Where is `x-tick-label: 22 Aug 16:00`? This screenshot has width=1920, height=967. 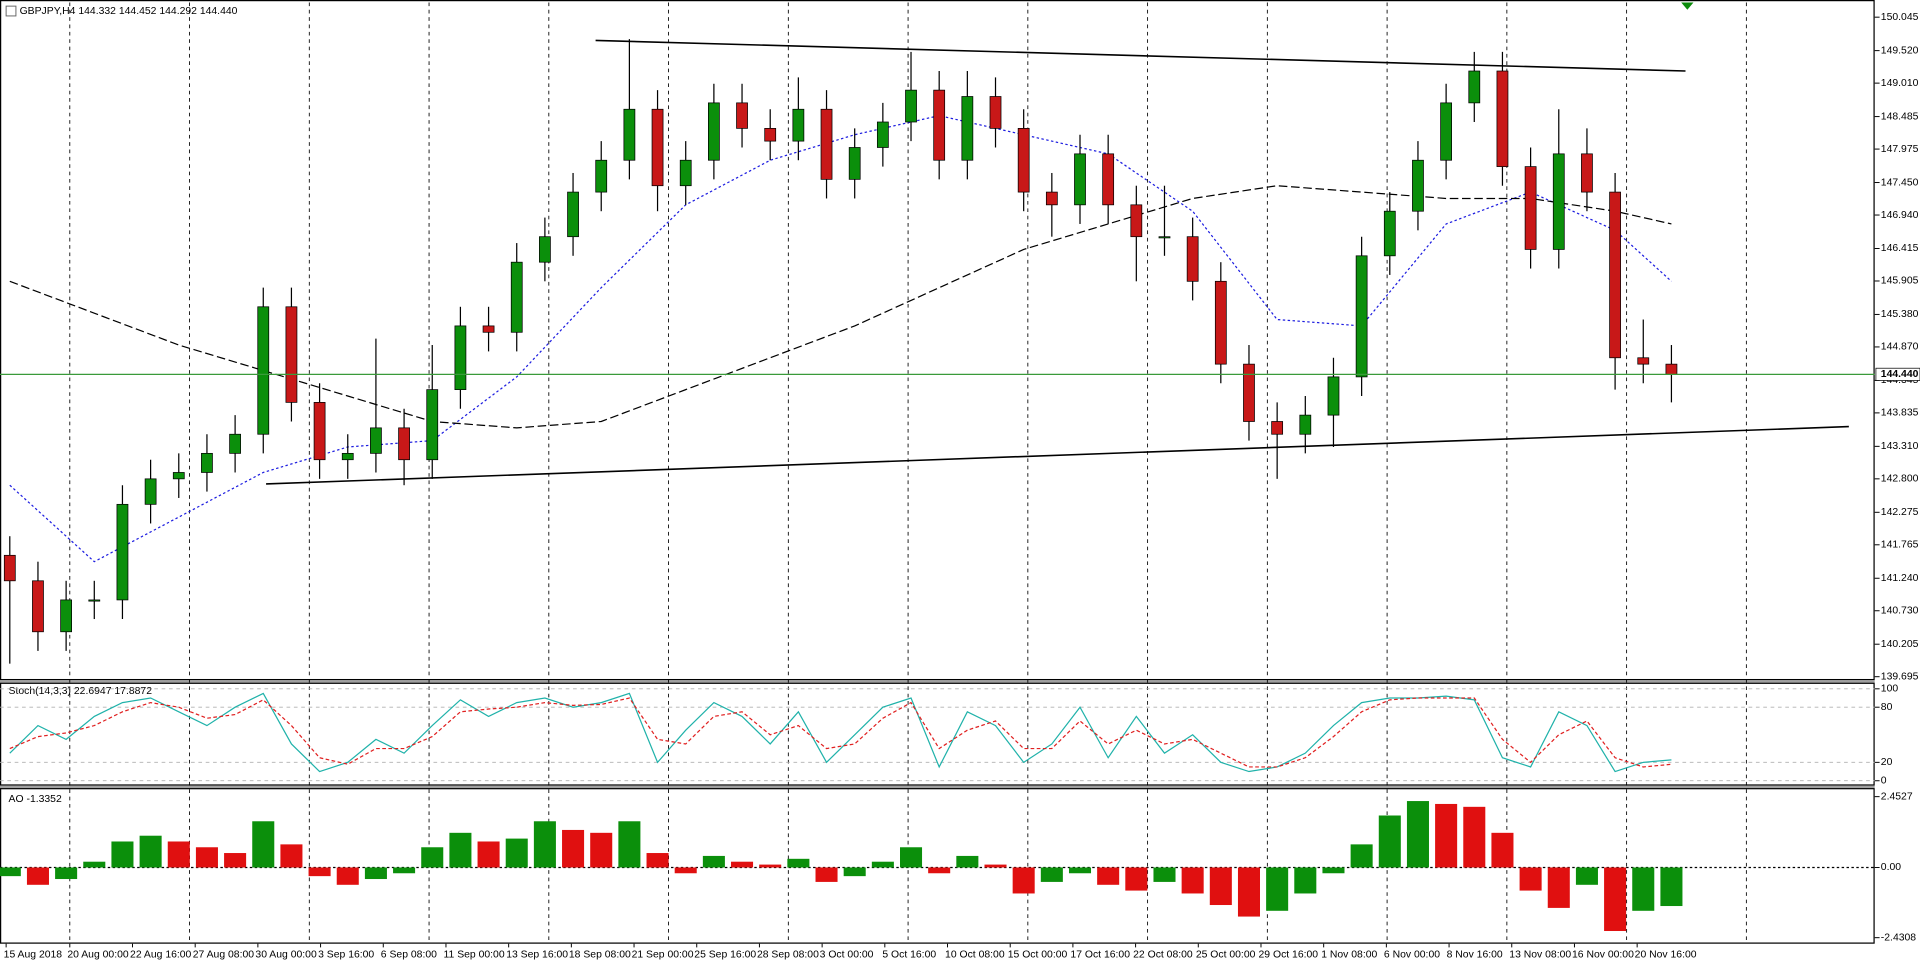
x-tick-label: 22 Aug 16:00 is located at coordinates (161, 954).